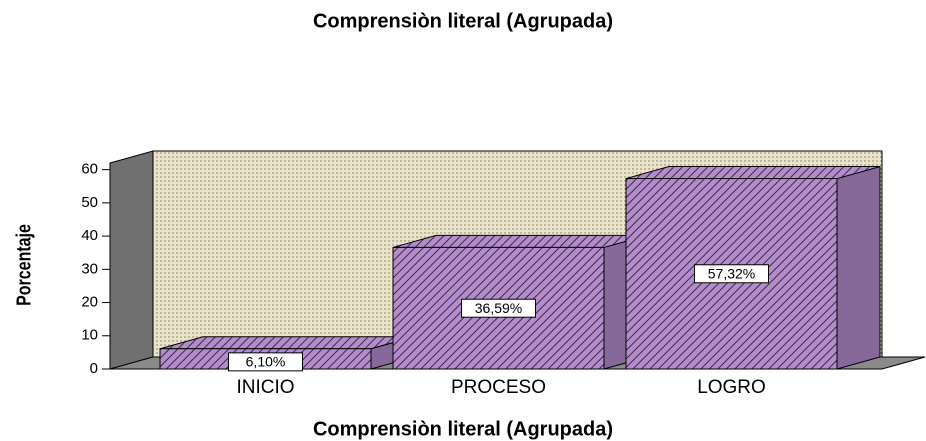  Describe the element at coordinates (89, 202) in the screenshot. I see `y-tick-label: 50` at that location.